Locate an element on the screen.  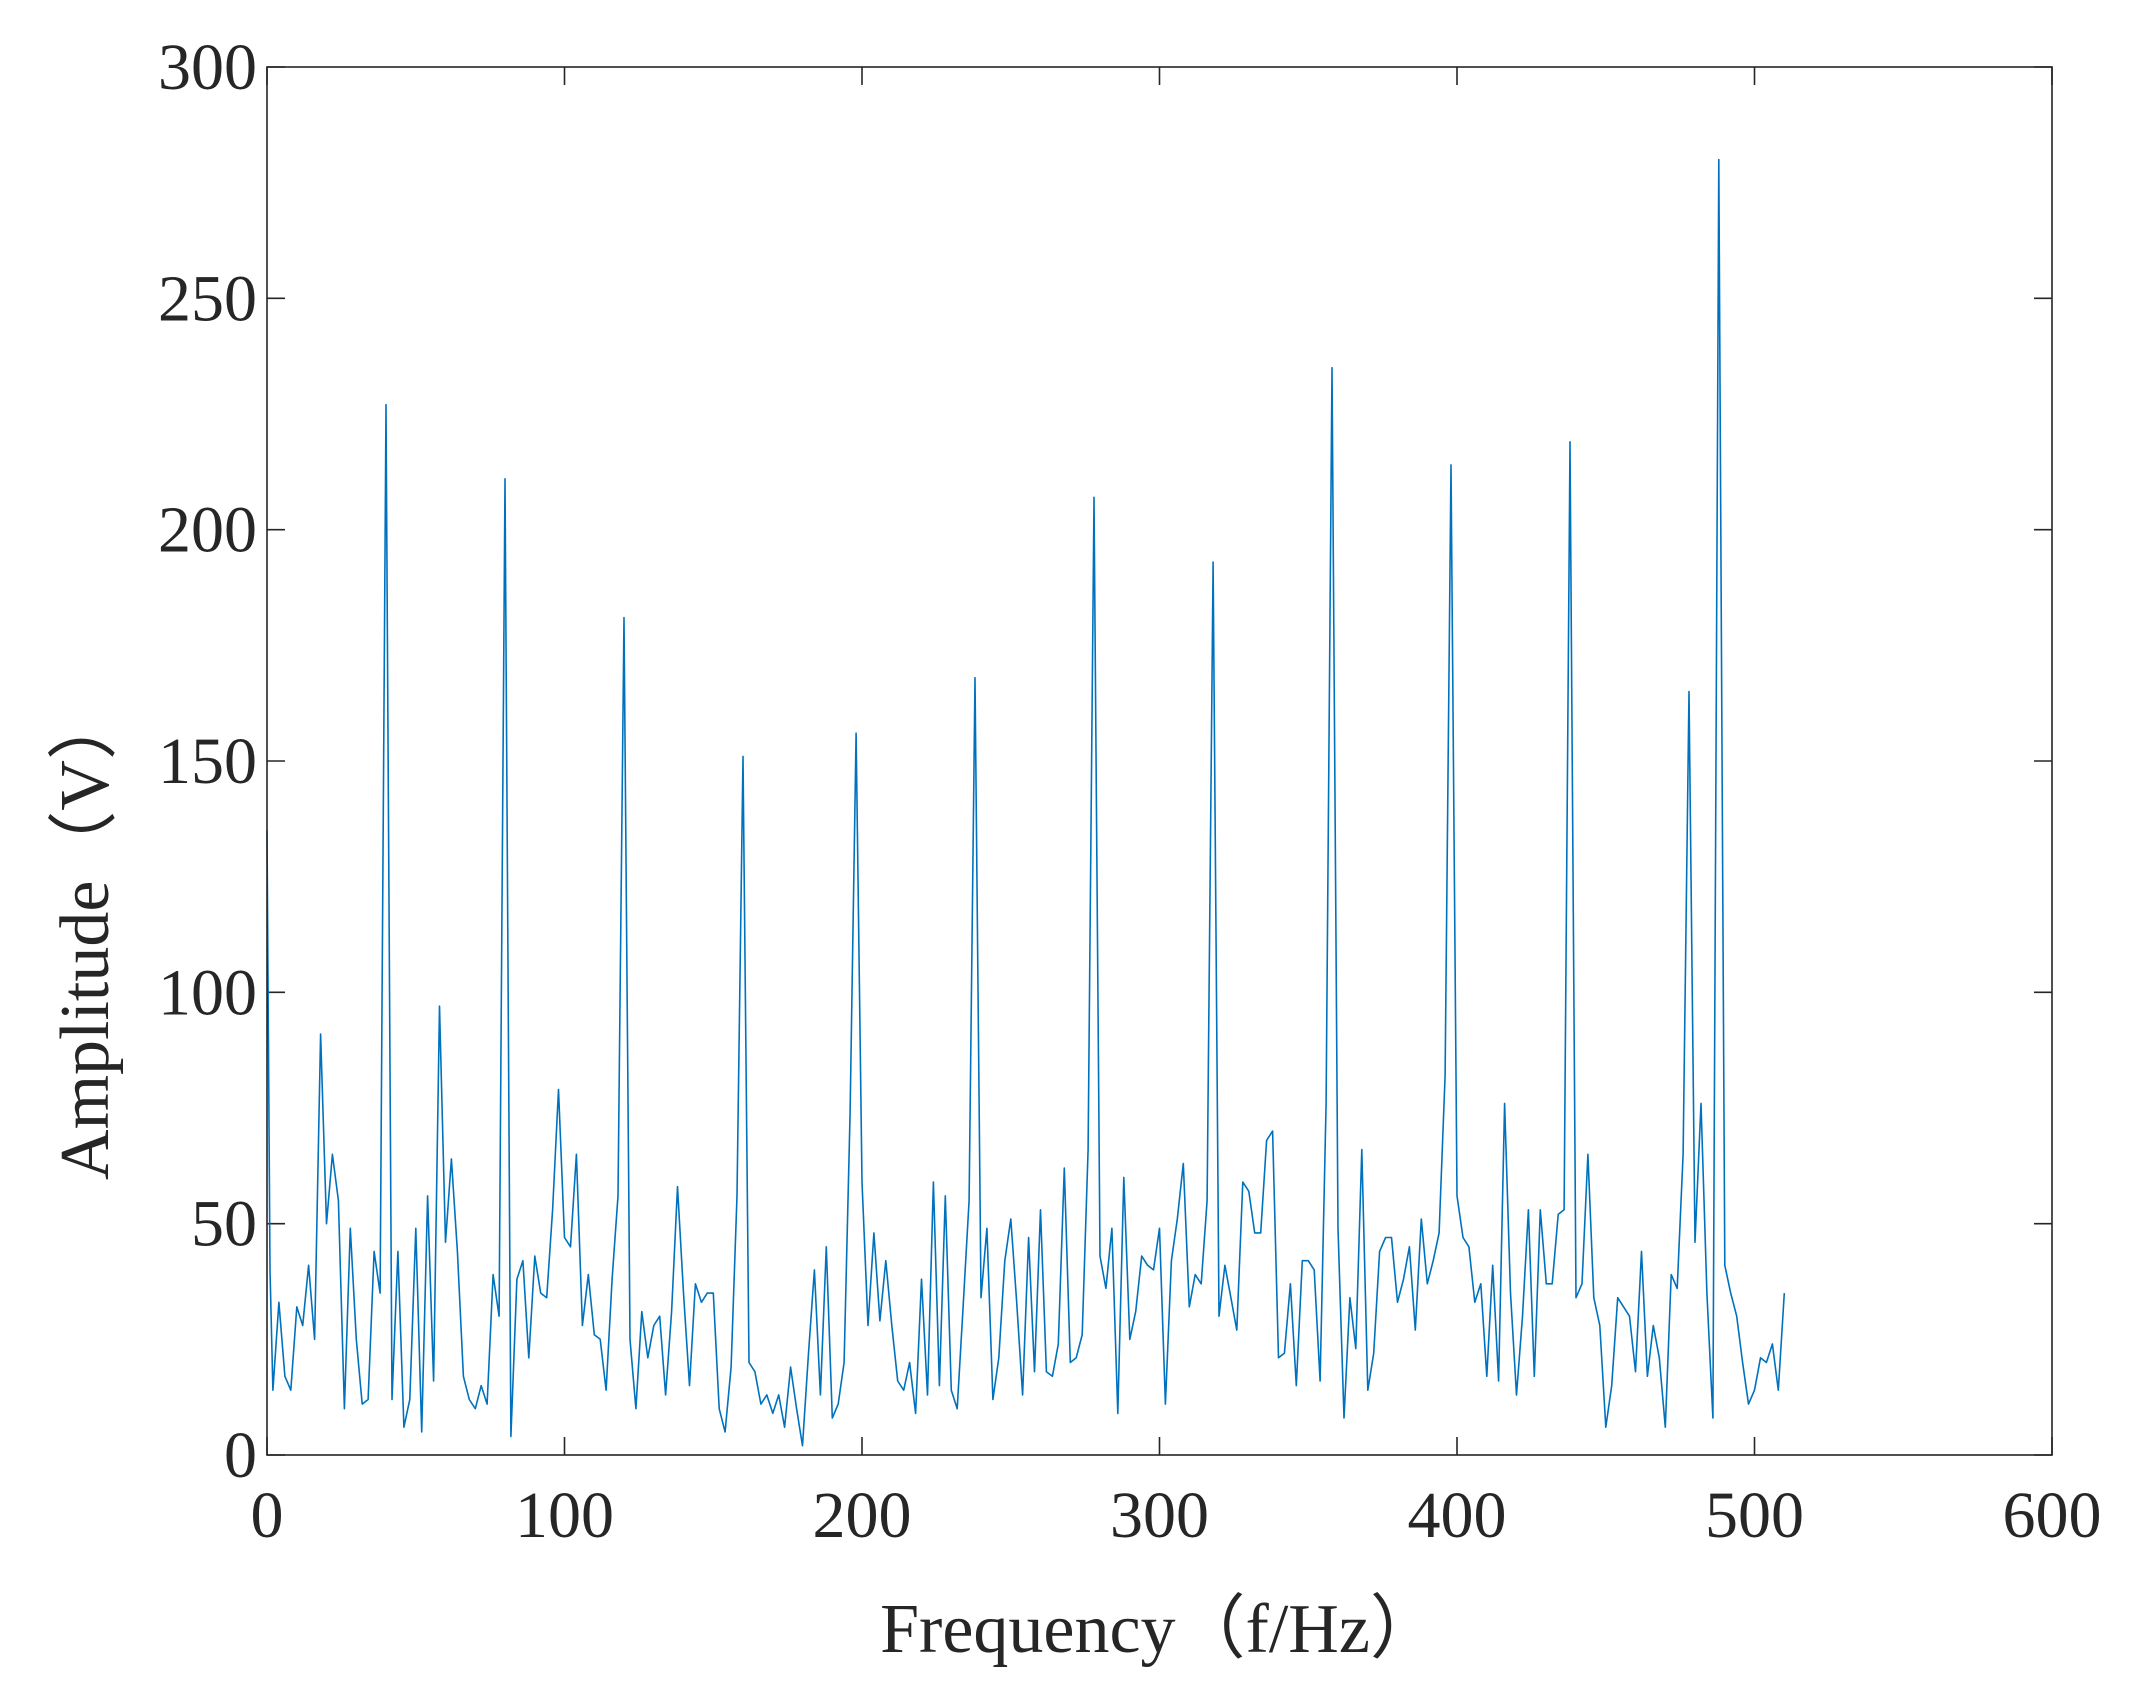
x-tick-label: 100 is located at coordinates (564, 1515).